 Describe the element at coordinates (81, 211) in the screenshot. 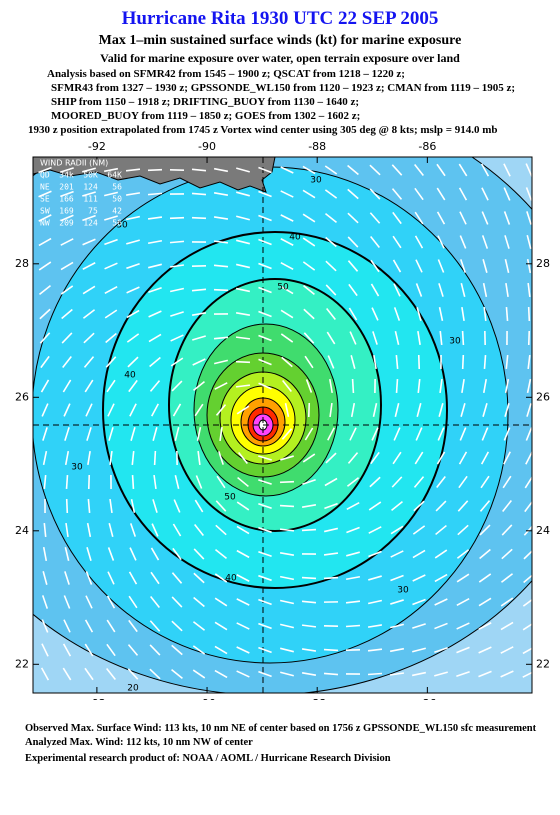

I see `radii-row: SW 169 75 42` at that location.